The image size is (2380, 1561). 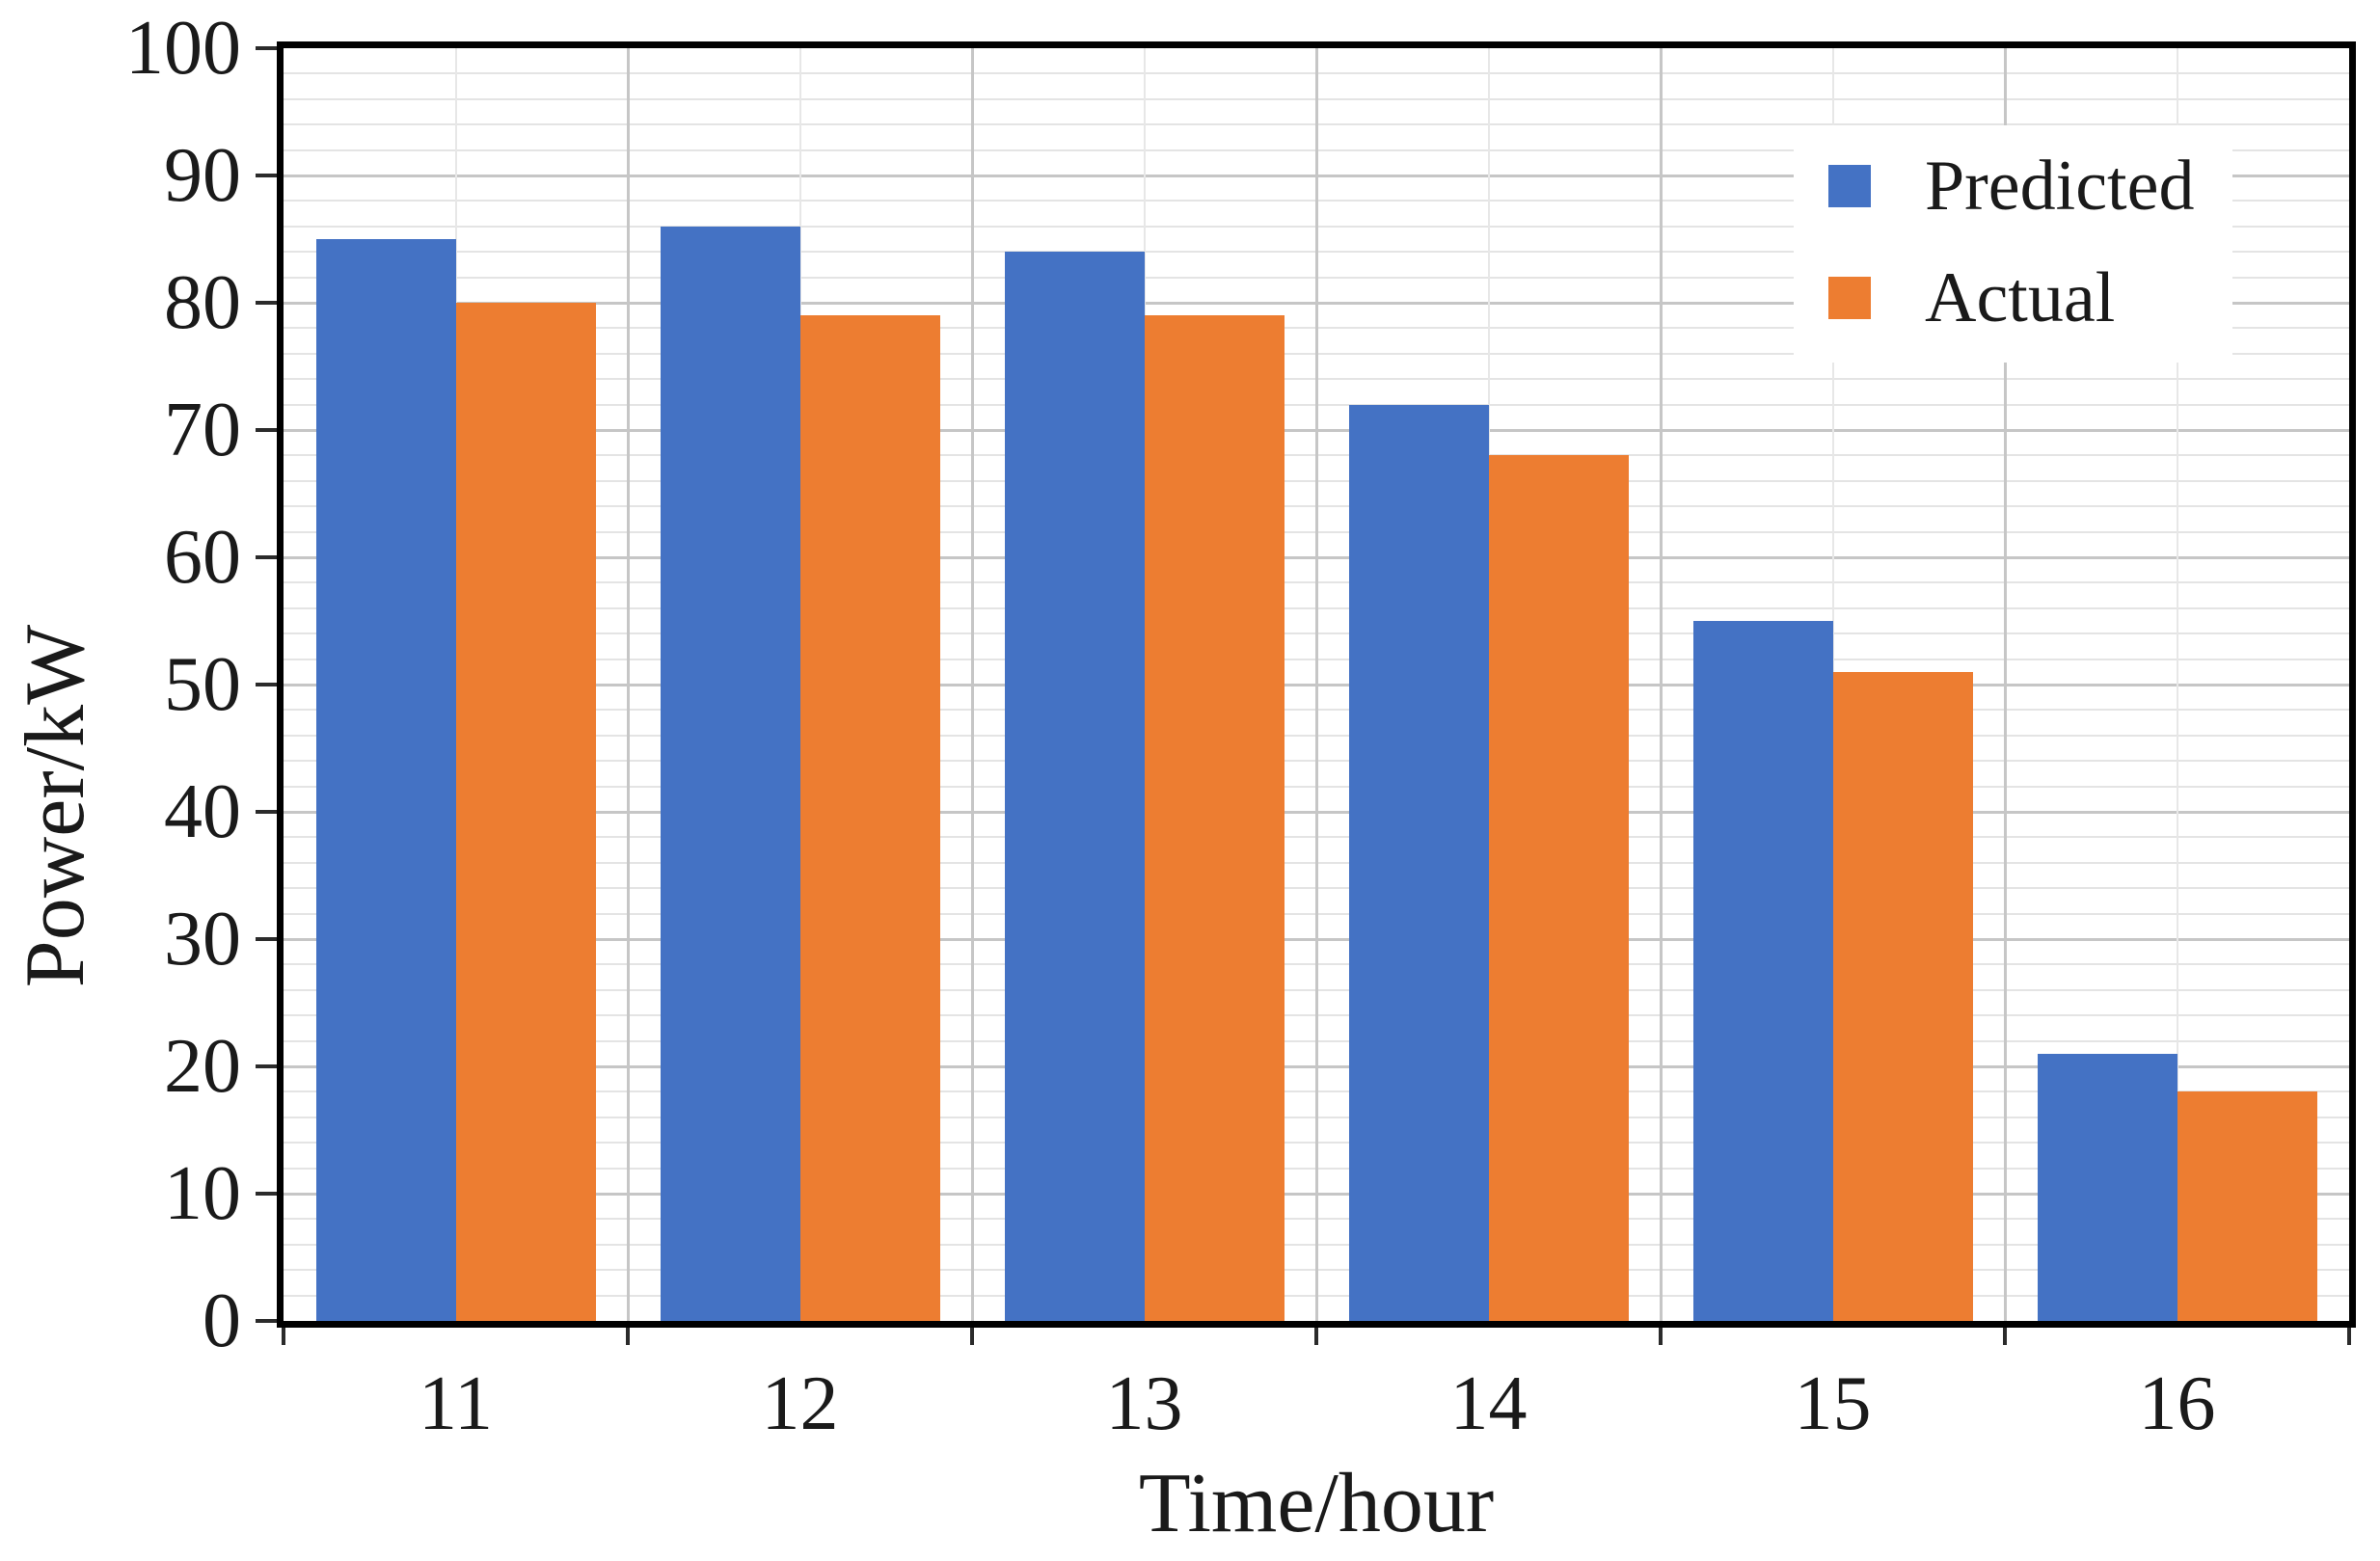 I want to click on category-center-gridline, so click(x=2177, y=684).